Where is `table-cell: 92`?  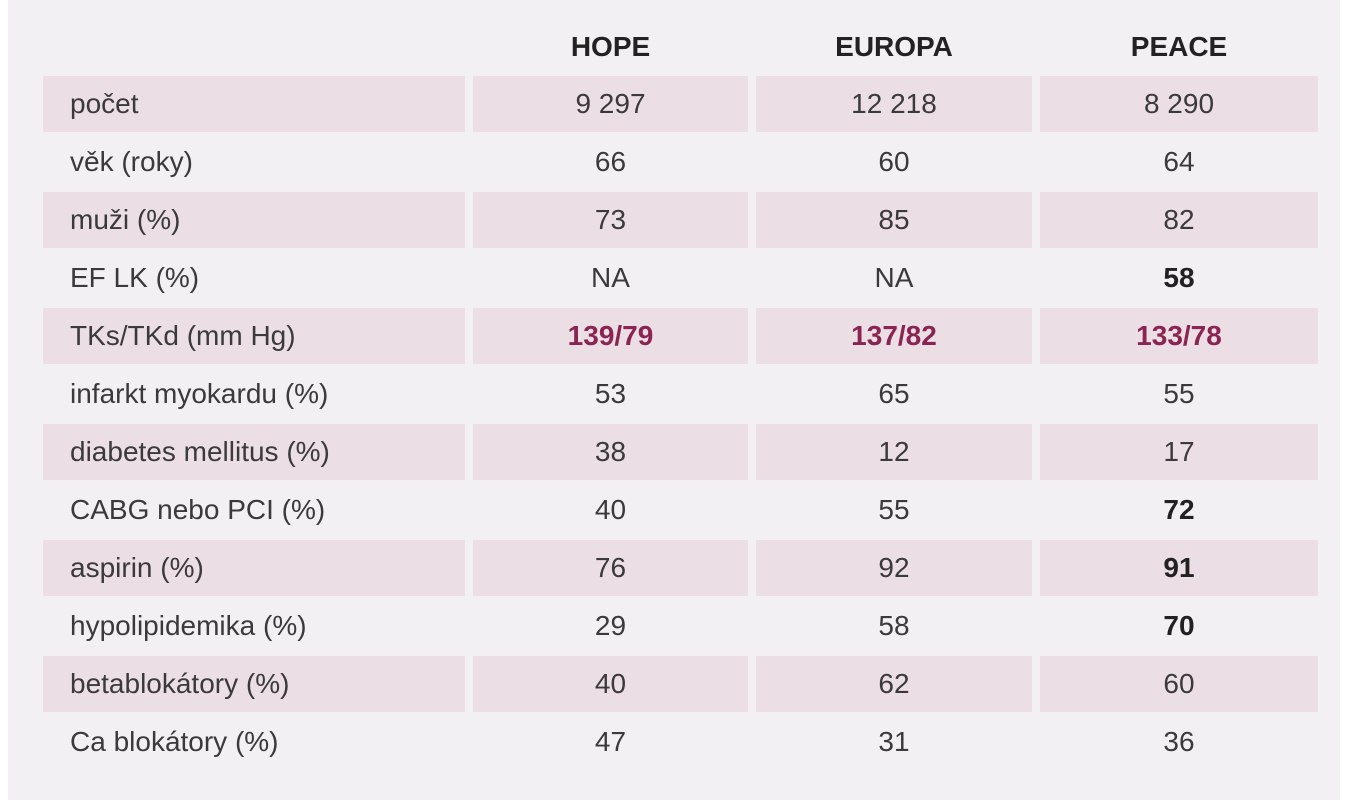 table-cell: 92 is located at coordinates (894, 568).